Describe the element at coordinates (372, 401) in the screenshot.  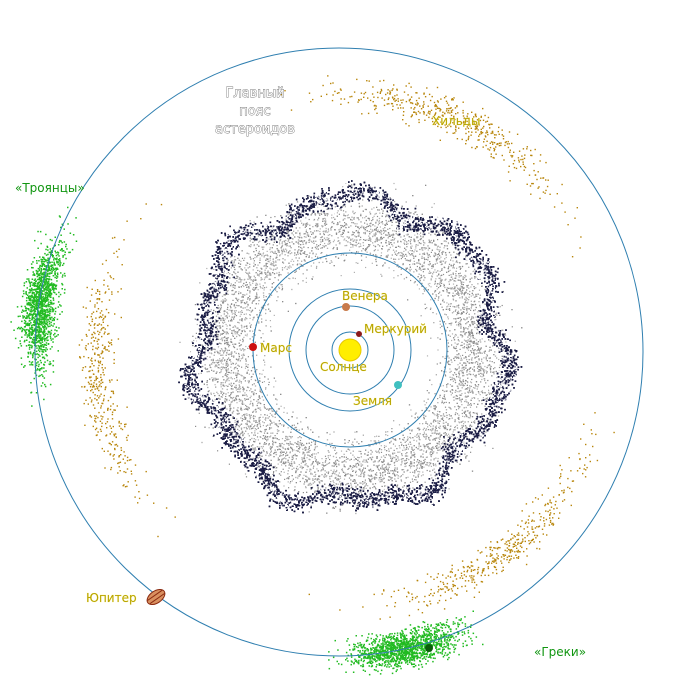
I see `earth-label: Земля` at that location.